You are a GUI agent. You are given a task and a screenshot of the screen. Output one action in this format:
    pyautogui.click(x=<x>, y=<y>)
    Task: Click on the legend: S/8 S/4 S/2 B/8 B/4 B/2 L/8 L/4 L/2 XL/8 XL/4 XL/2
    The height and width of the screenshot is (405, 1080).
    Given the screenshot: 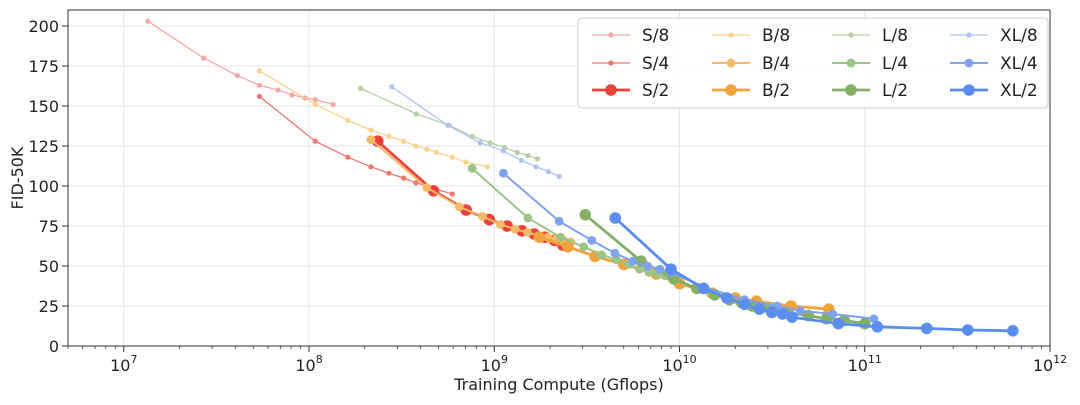 What is the action you would take?
    pyautogui.click(x=813, y=63)
    